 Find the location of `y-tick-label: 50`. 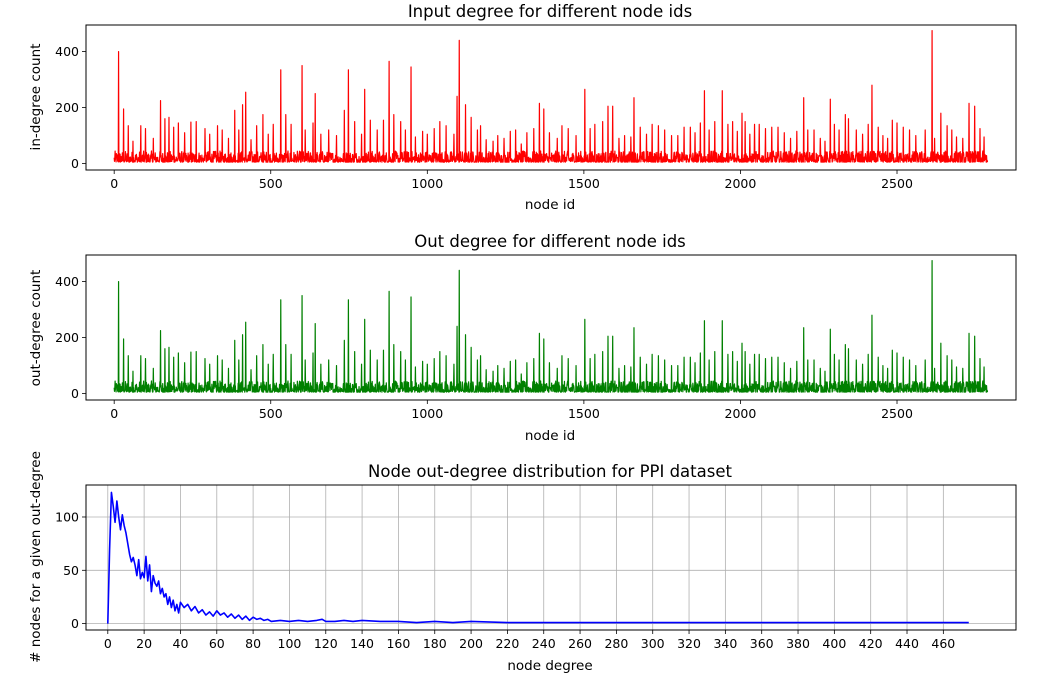

y-tick-label: 50 is located at coordinates (71, 570).